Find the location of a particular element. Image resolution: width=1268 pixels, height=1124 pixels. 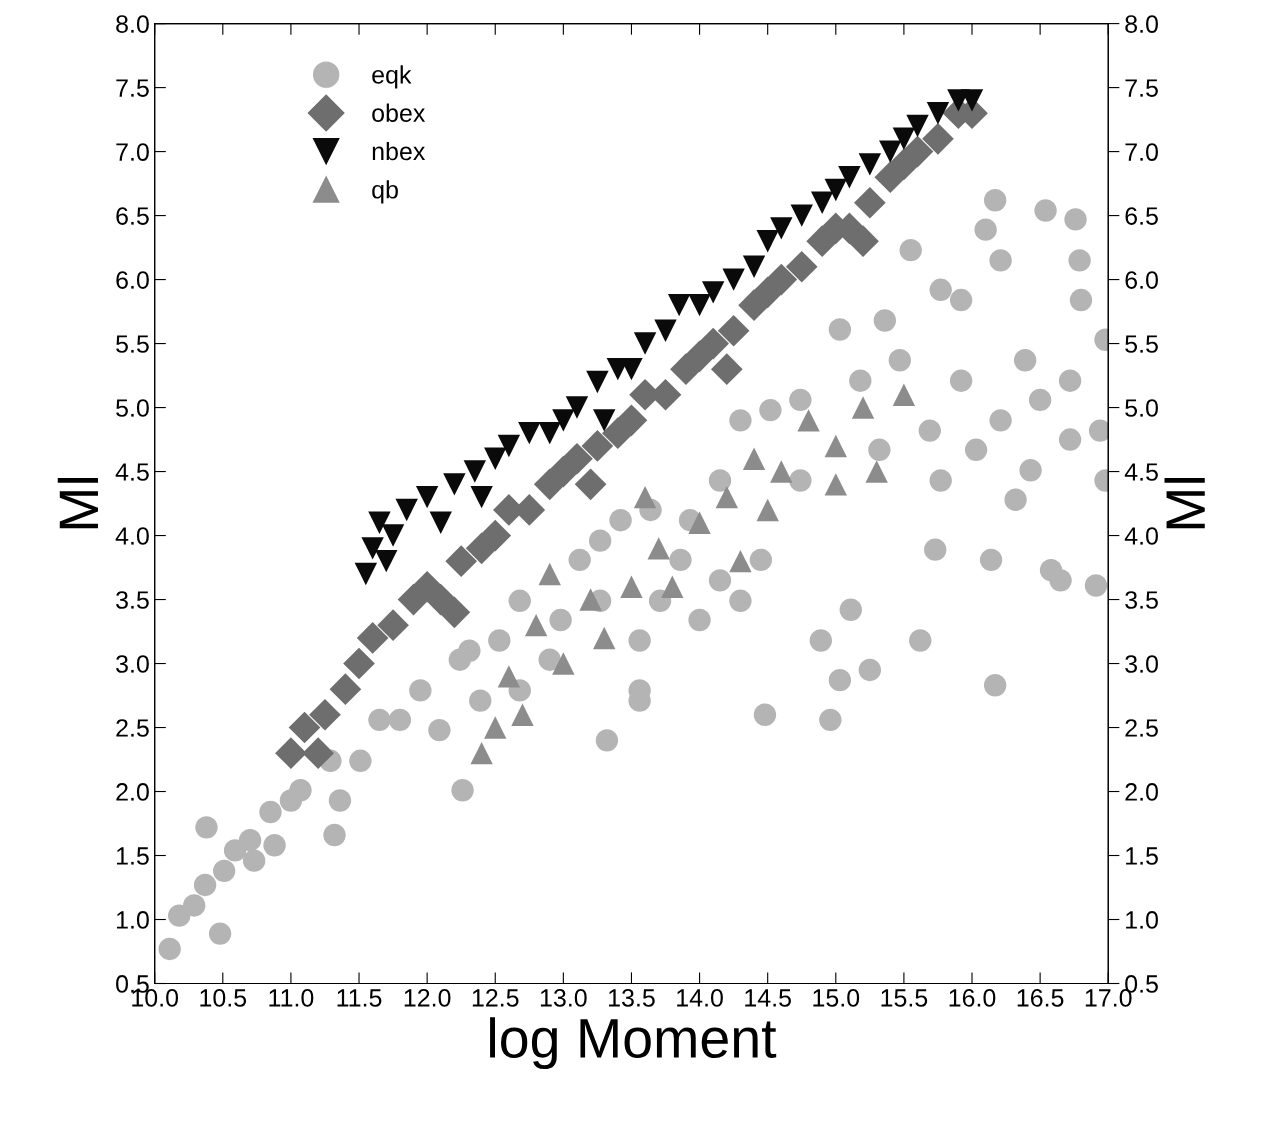

y-tick-label: 2.0 is located at coordinates (132, 792).